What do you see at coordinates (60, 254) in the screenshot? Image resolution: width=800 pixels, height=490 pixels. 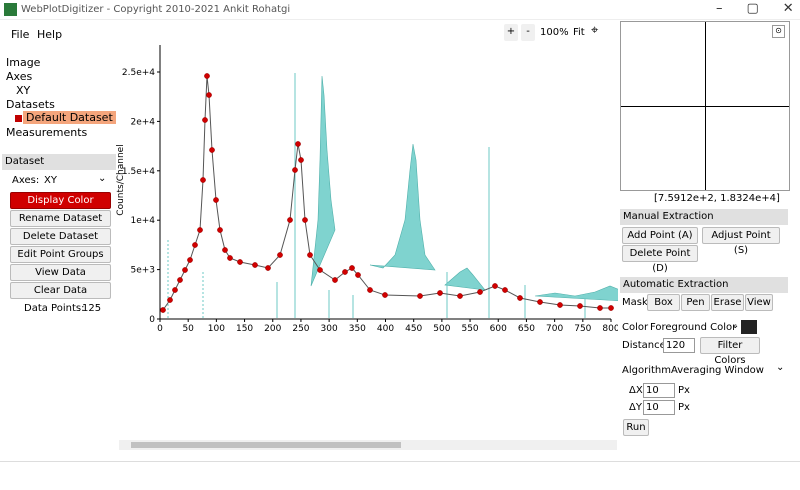 I see `button: Edit Point Groups` at bounding box center [60, 254].